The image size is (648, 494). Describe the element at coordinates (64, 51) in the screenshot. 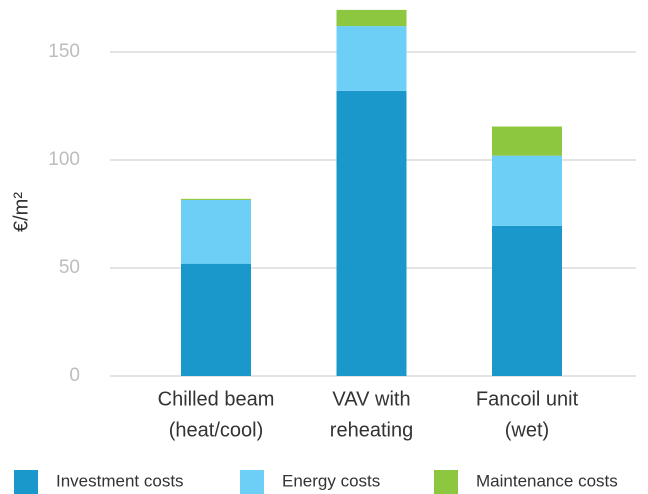

I see `y-tick-label: 150` at that location.